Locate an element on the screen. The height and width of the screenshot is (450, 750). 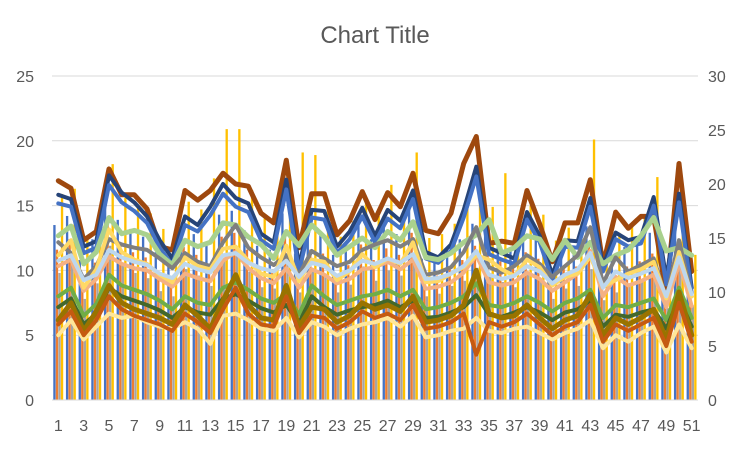
y-right-tick-label: 0 is located at coordinates (712, 401).